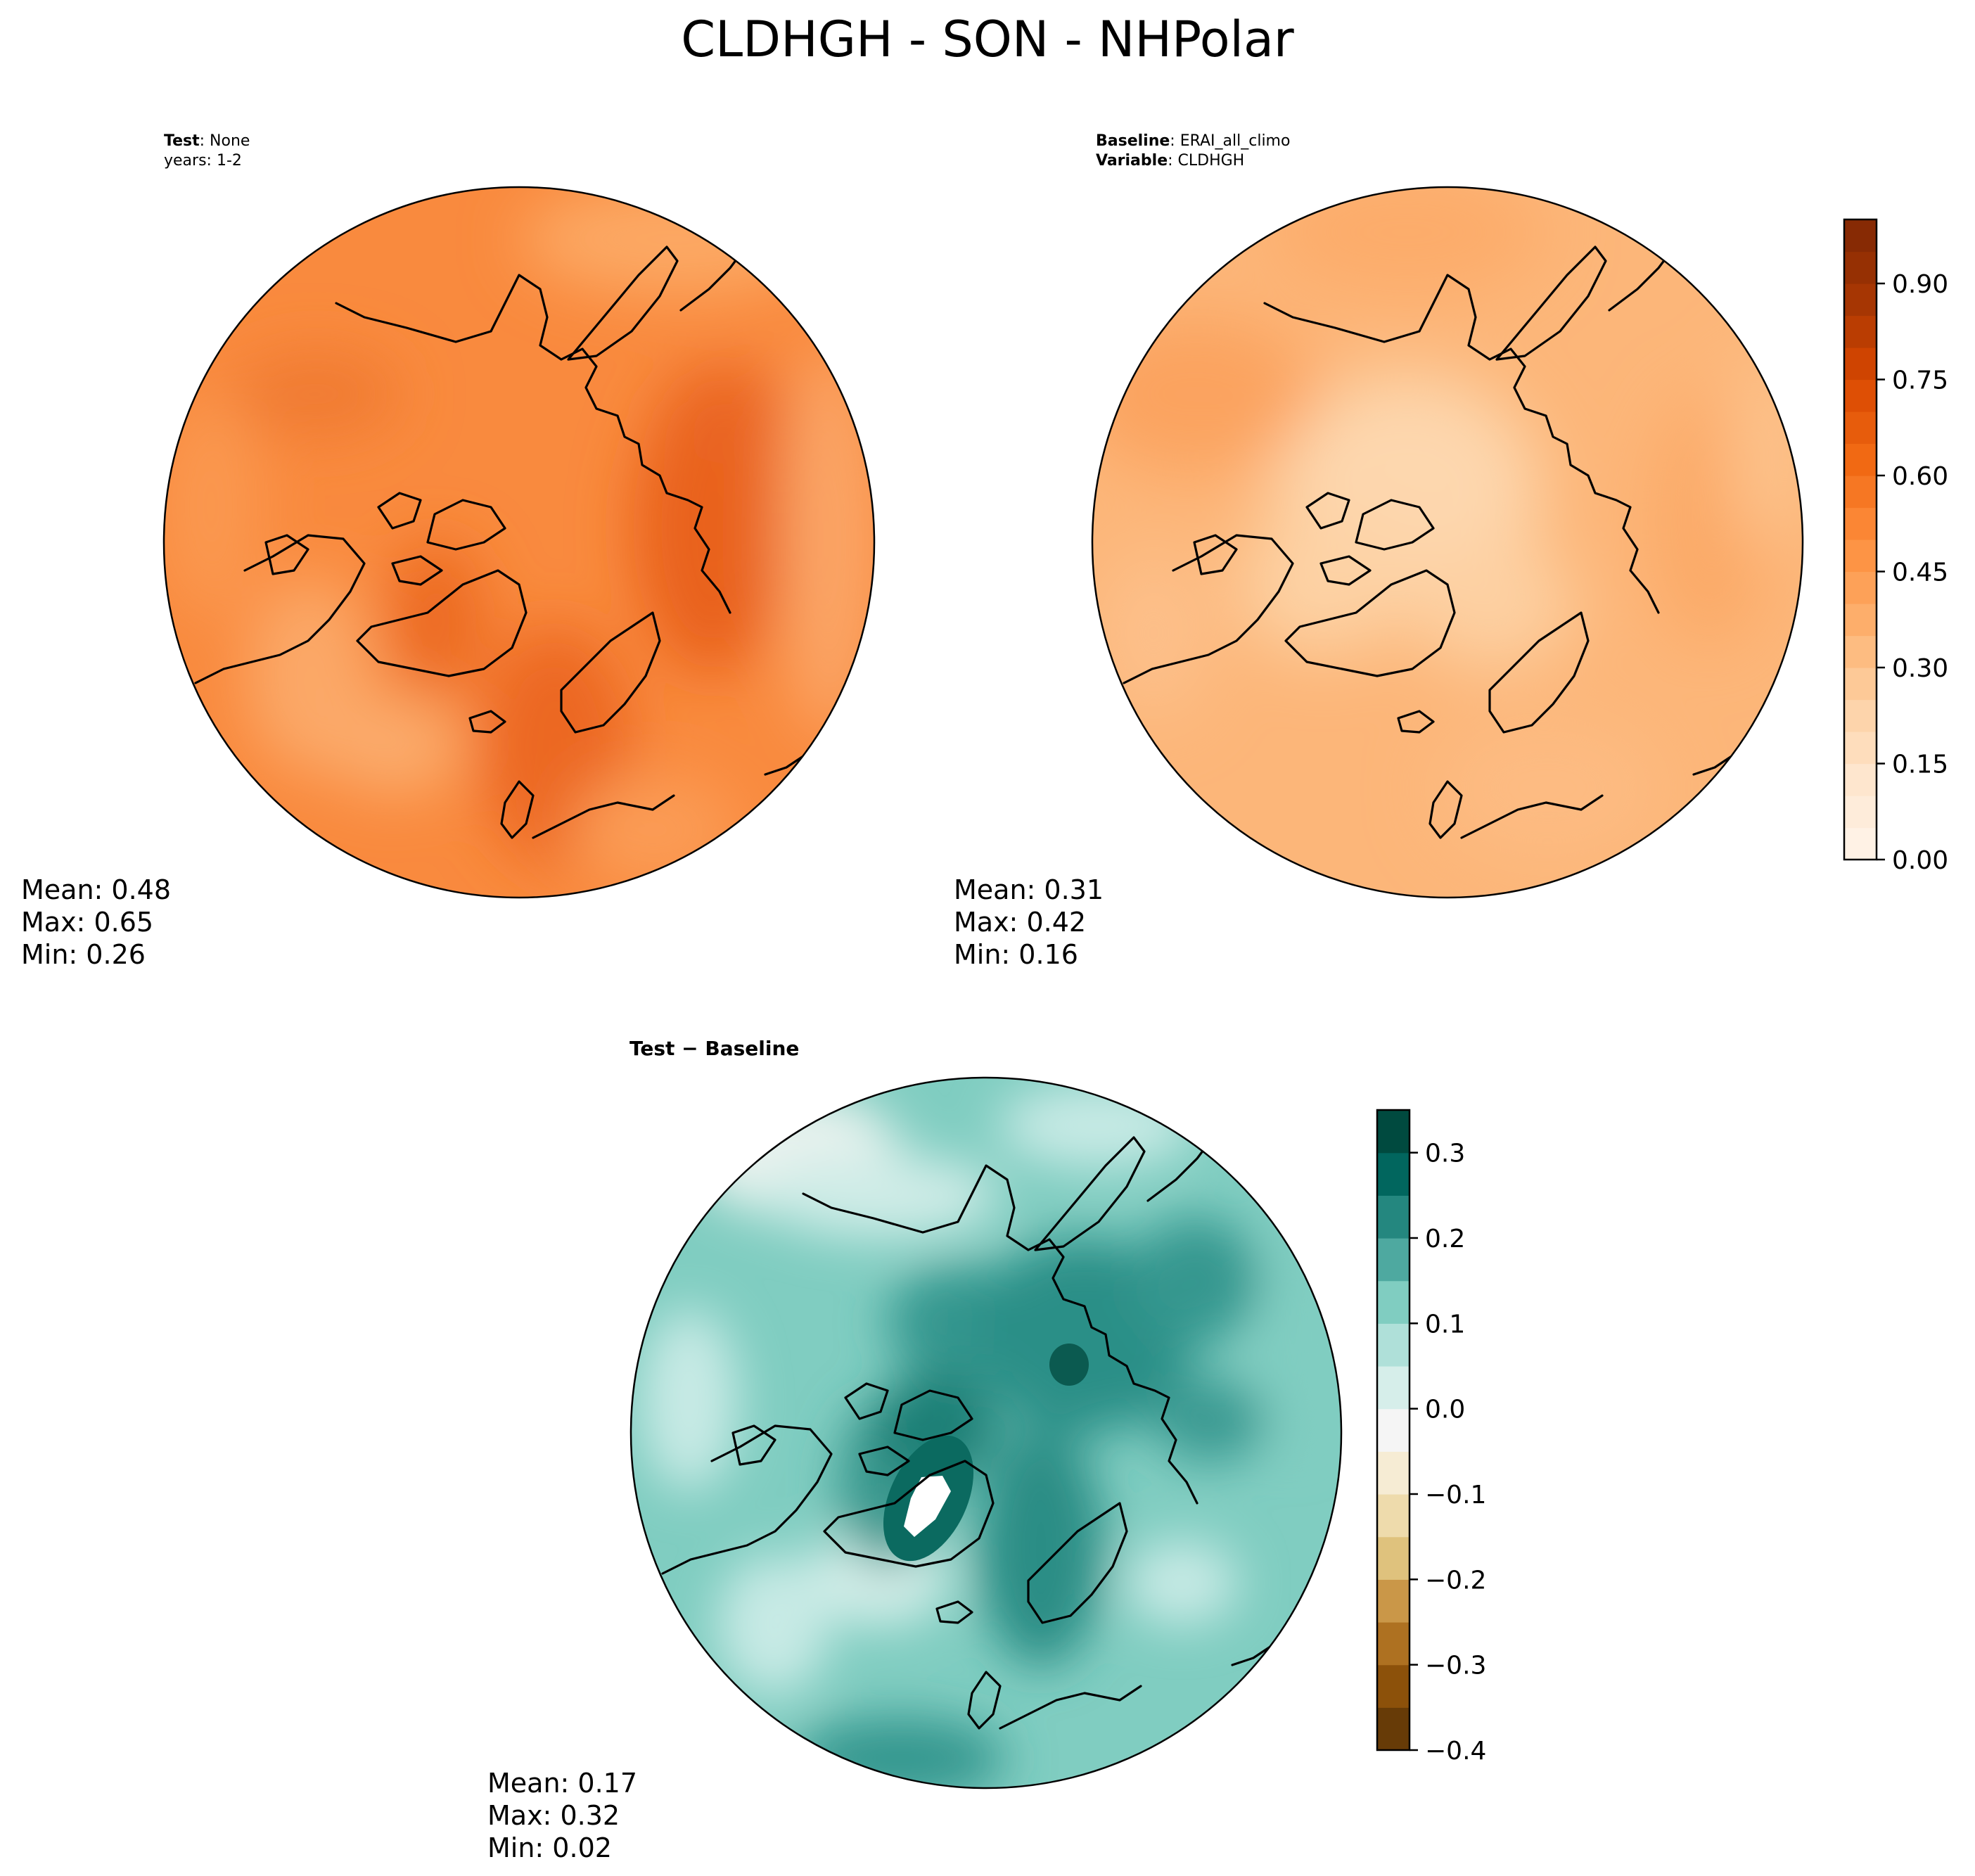 The image size is (1975, 1876). What do you see at coordinates (1455, 1751) in the screenshot?
I see `brbg-colorbar-tick-label: −0.4` at bounding box center [1455, 1751].